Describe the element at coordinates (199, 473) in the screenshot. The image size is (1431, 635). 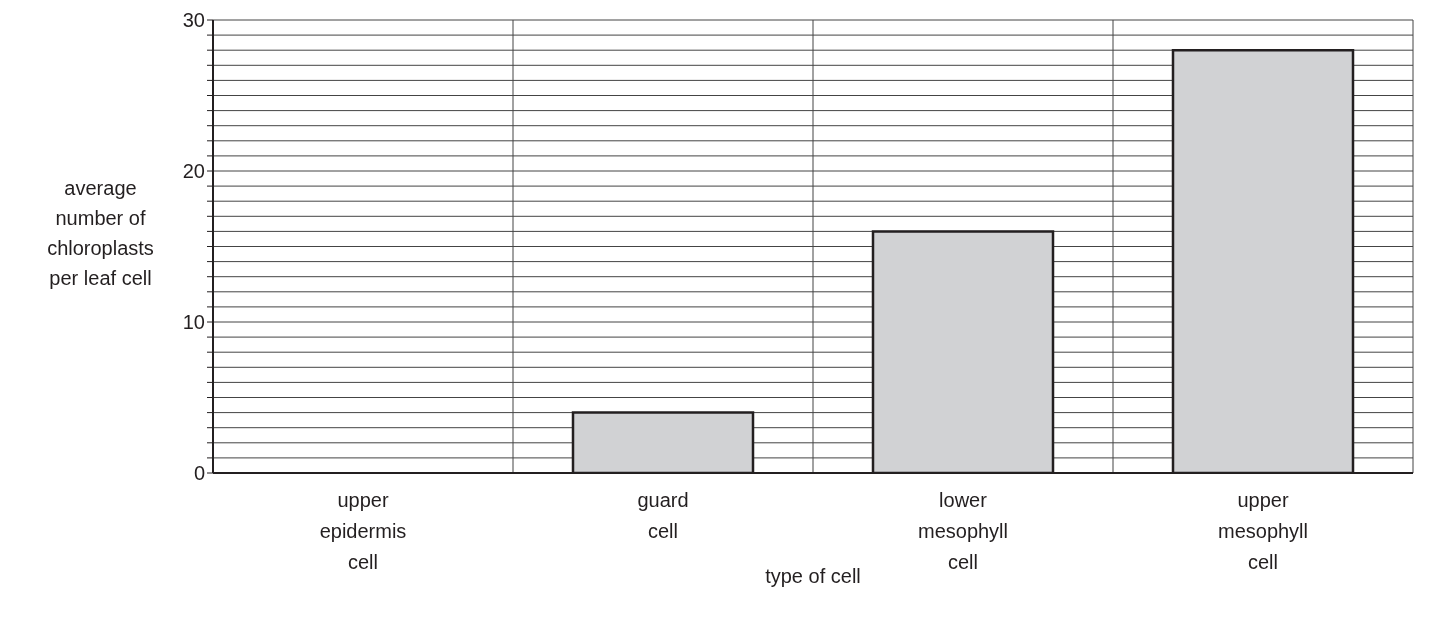
I see `y-tick-label: 0` at that location.